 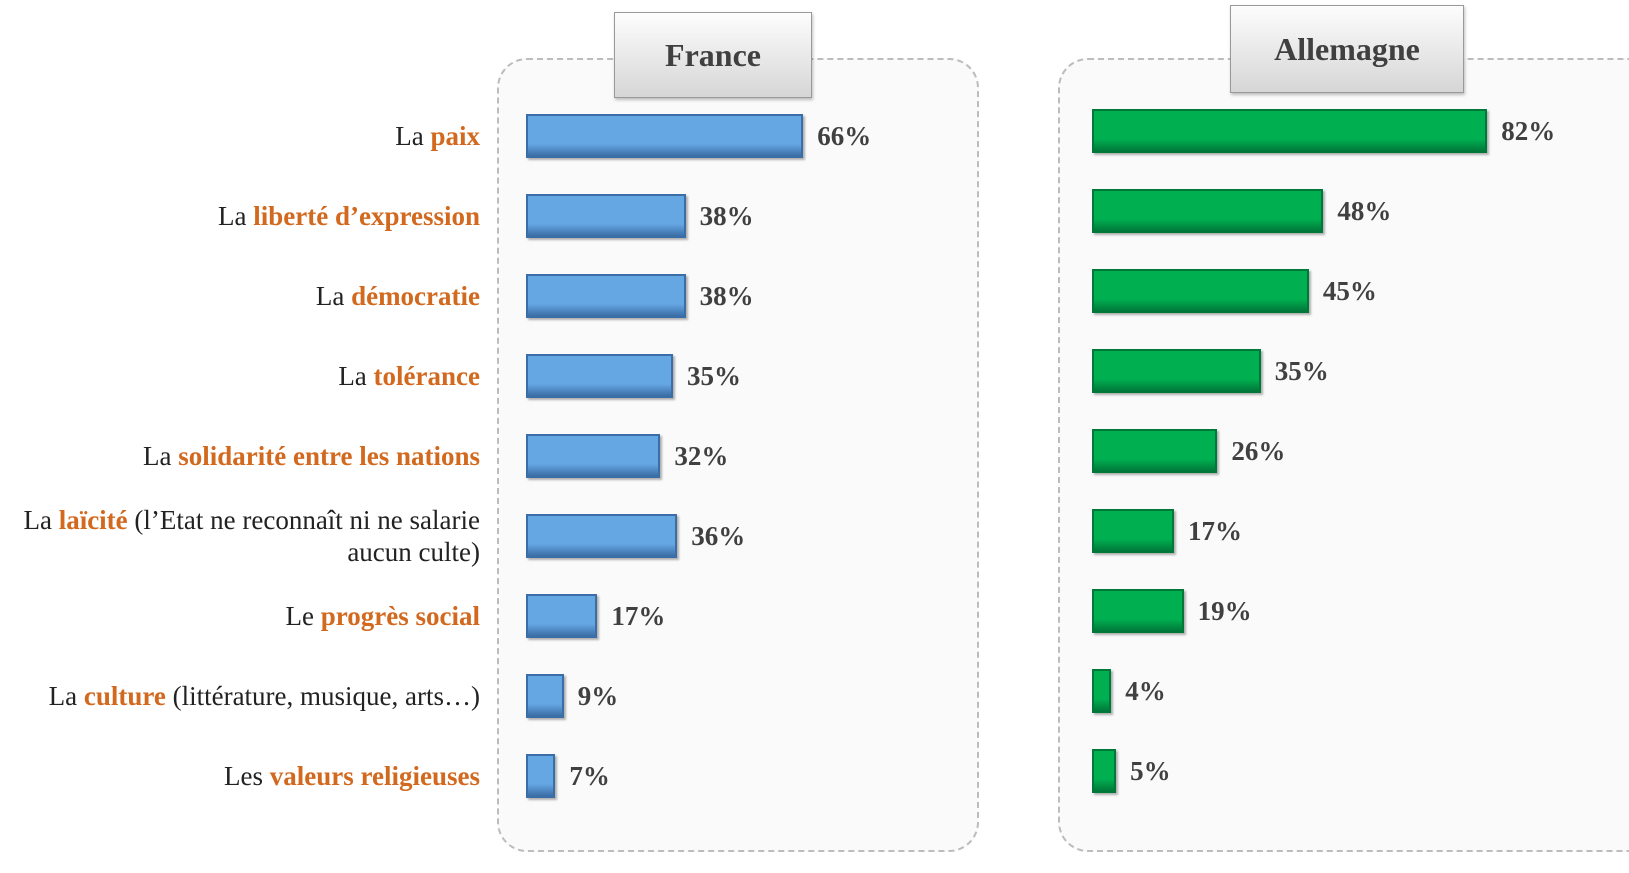 What do you see at coordinates (1364, 210) in the screenshot?
I see `value-label: 48%` at bounding box center [1364, 210].